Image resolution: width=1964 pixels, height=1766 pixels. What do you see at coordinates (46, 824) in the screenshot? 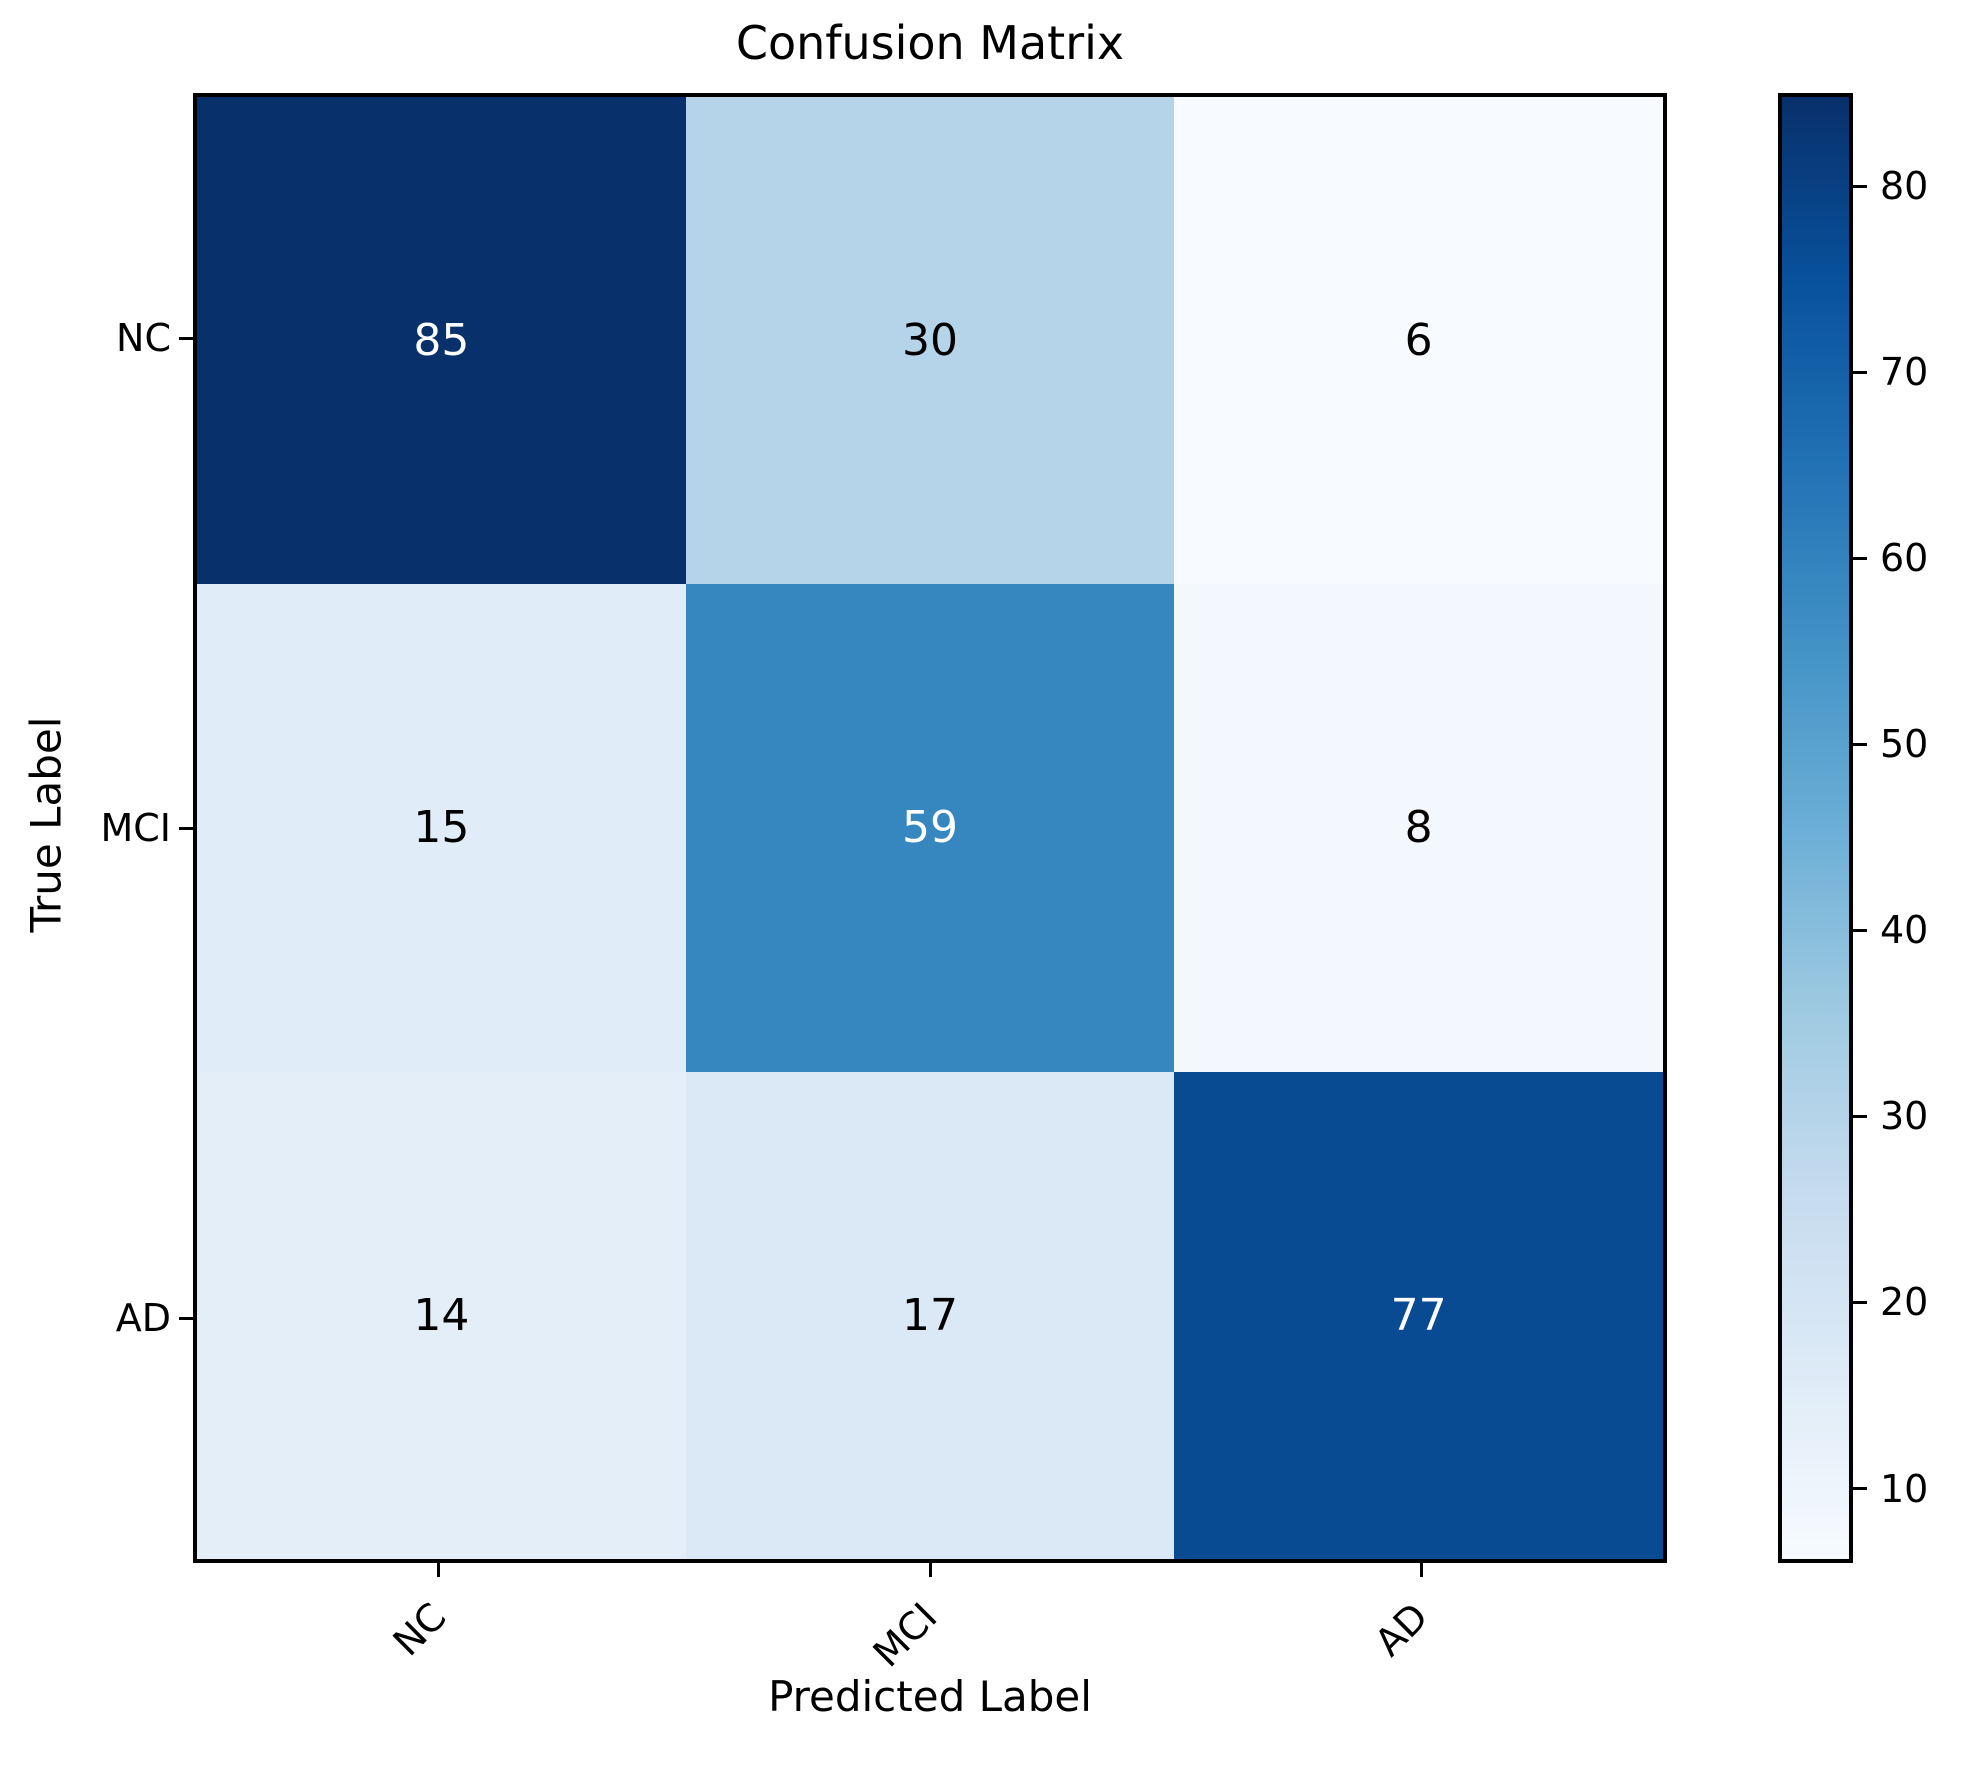
I see `y-axis-label: True Label` at bounding box center [46, 824].